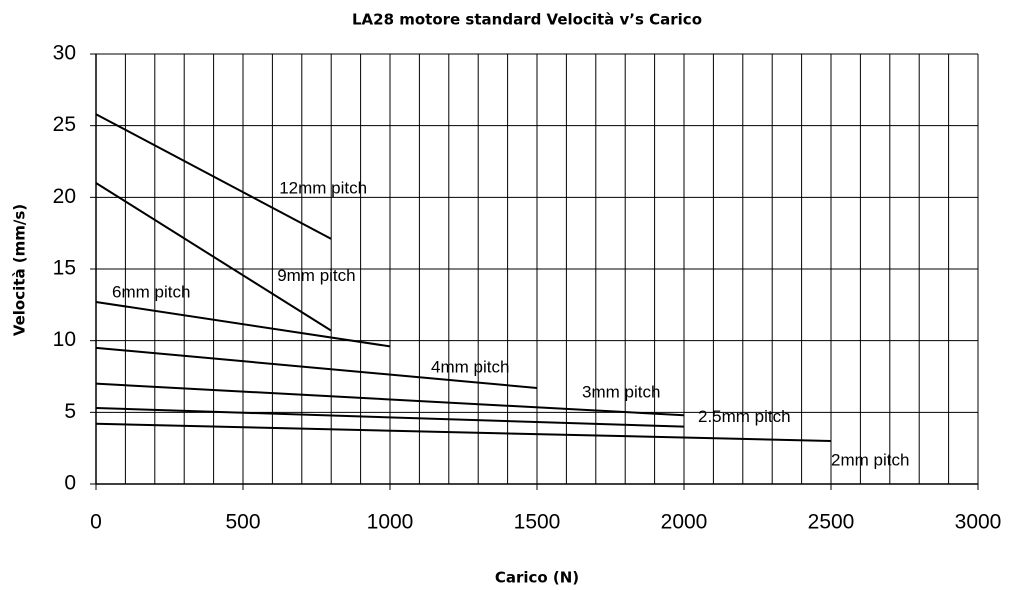 This screenshot has width=1014, height=590. Describe the element at coordinates (70, 483) in the screenshot. I see `y-tick-label: 0` at that location.